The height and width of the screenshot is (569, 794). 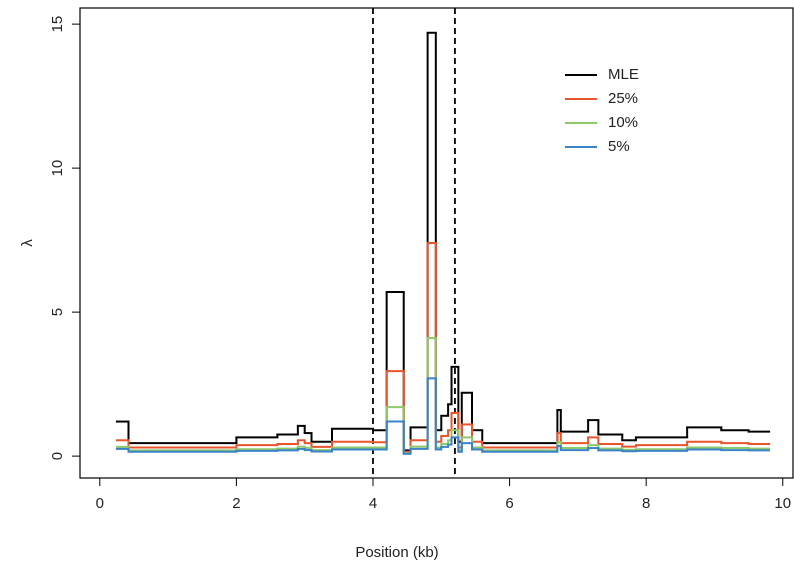 I want to click on x-tick-label: 8, so click(x=646, y=503).